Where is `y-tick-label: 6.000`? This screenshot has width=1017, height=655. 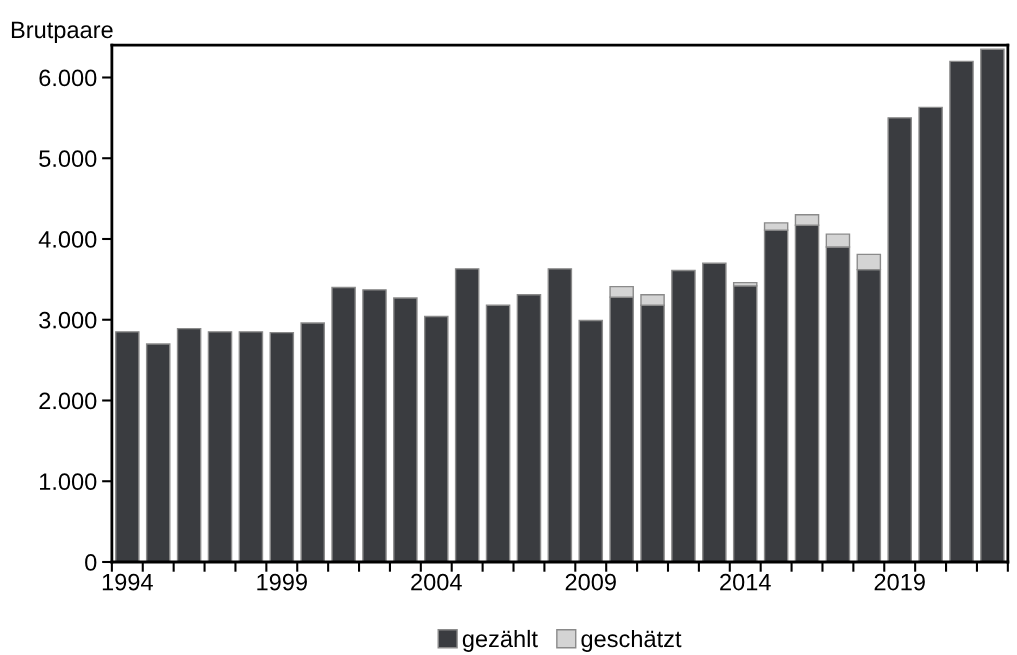
y-tick-label: 6.000 is located at coordinates (68, 78).